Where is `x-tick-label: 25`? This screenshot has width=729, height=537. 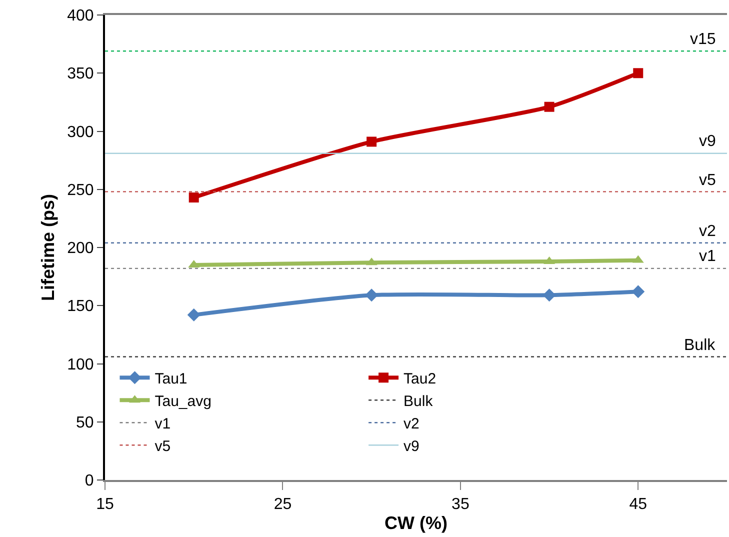
x-tick-label: 25 is located at coordinates (283, 505).